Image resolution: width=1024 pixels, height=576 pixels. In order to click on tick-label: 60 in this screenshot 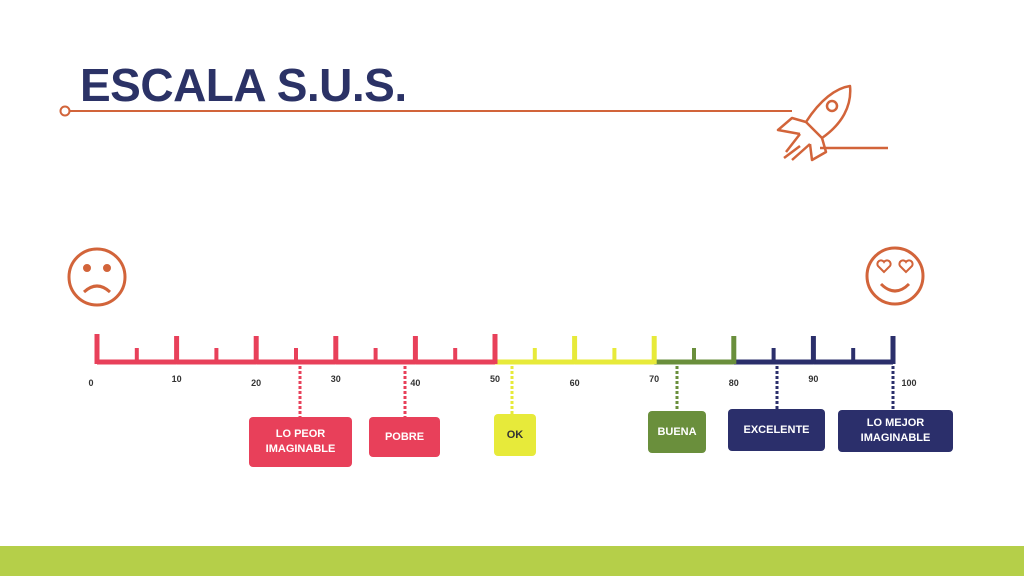, I will do `click(574, 383)`.